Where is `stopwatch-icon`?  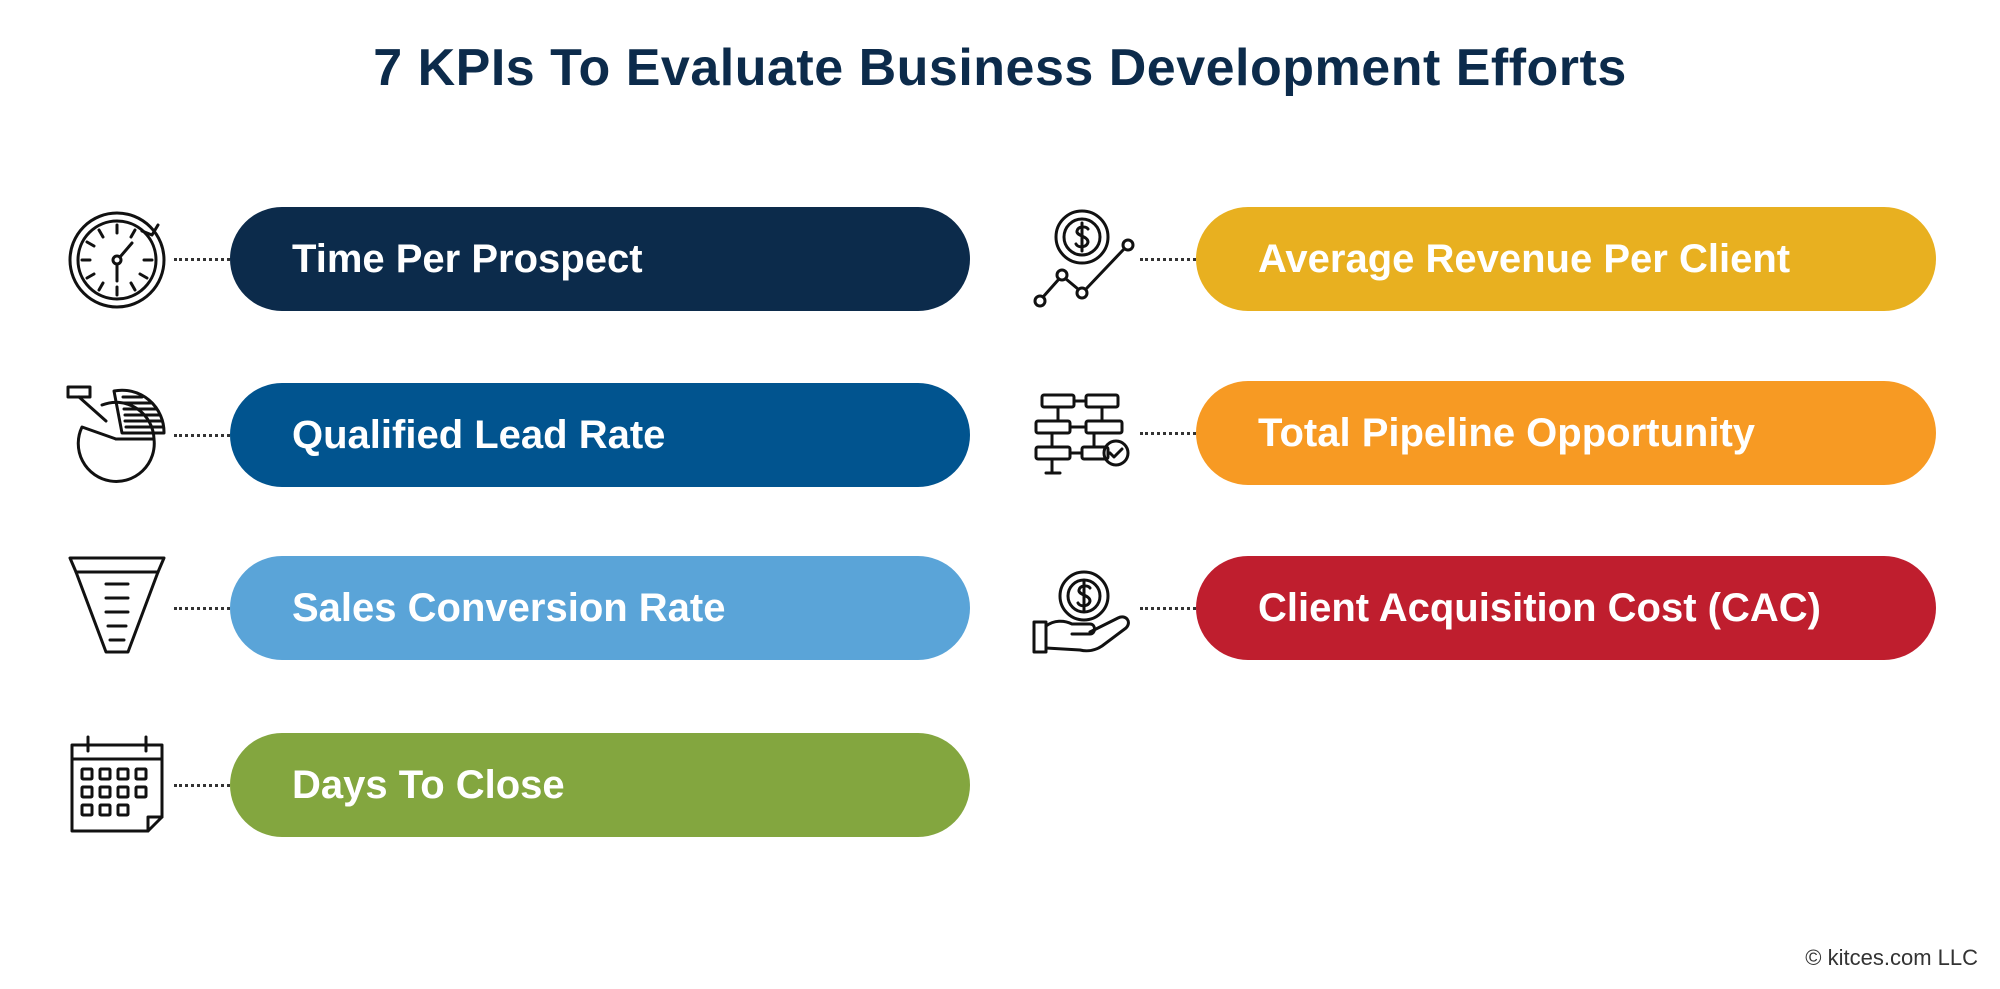
stopwatch-icon is located at coordinates (118, 259).